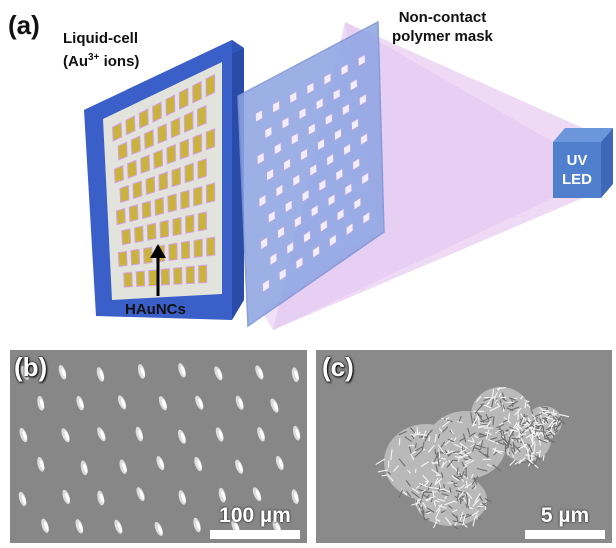 This screenshot has height=548, width=616. What do you see at coordinates (577, 170) in the screenshot?
I see `uv-led-box: UV LED` at bounding box center [577, 170].